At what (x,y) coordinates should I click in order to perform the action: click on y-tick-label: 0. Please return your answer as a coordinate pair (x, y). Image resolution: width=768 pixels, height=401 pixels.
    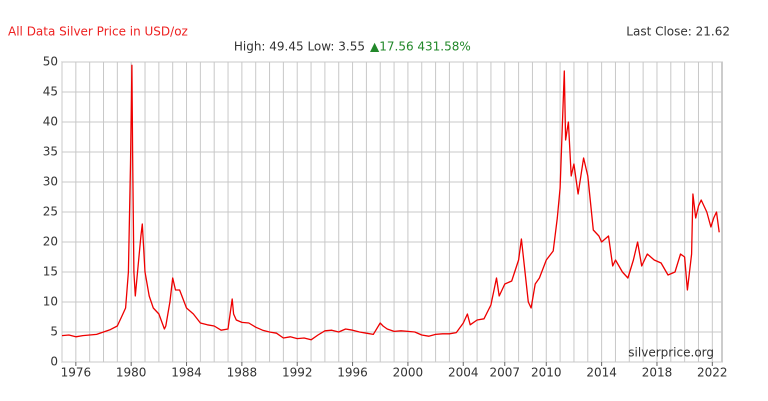
    Looking at the image, I should click on (54, 362).